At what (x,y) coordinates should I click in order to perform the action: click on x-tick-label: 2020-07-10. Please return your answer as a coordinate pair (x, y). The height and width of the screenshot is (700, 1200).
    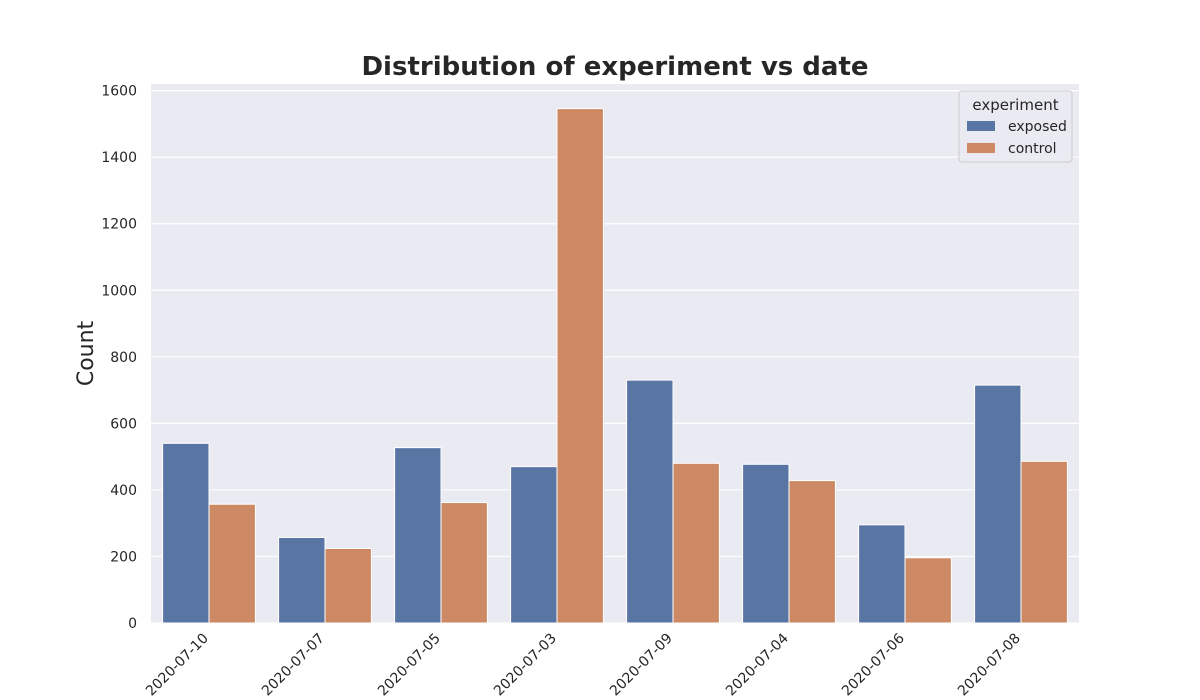
    Looking at the image, I should click on (177, 665).